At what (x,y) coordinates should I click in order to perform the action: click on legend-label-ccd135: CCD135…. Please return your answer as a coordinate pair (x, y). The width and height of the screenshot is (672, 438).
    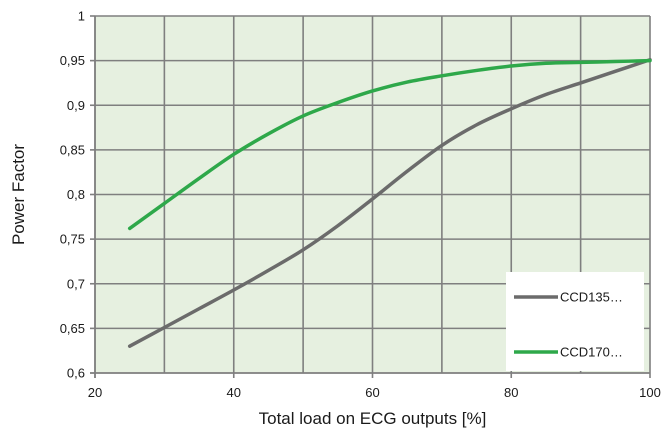
    Looking at the image, I should click on (591, 297).